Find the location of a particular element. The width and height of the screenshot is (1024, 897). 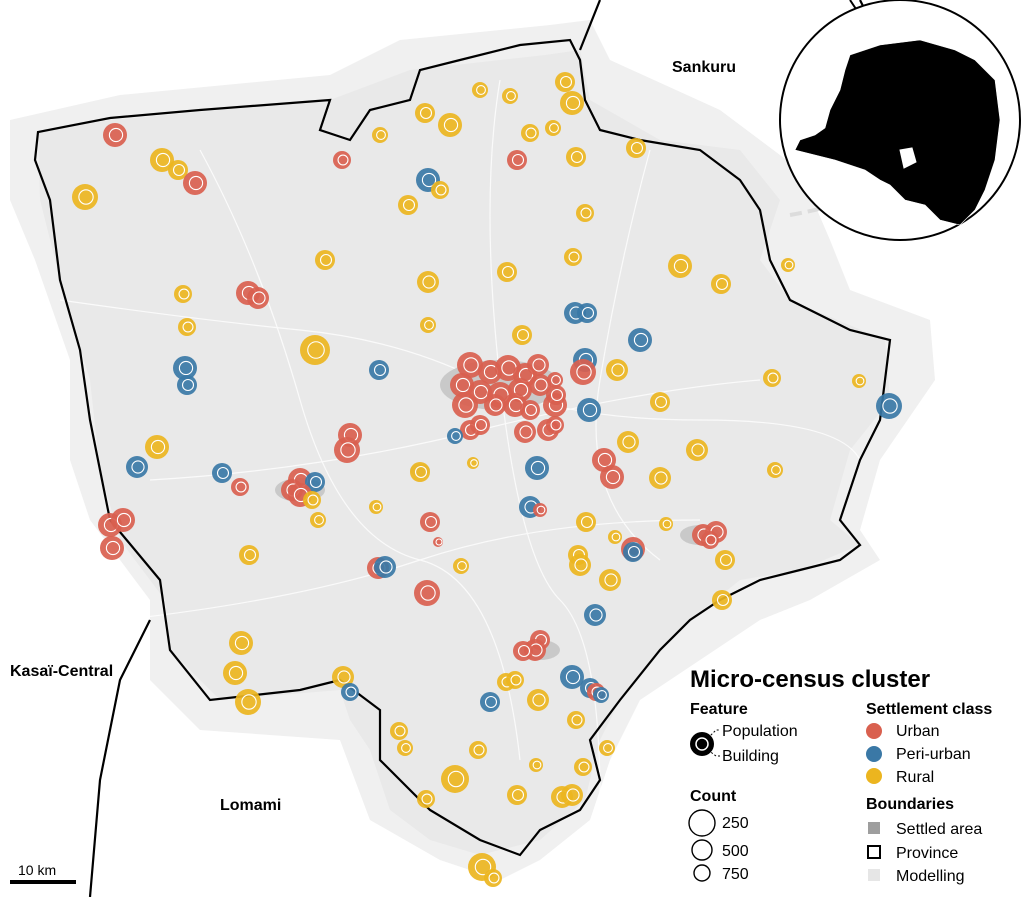

scale-bar: 10 km is located at coordinates (43, 873).